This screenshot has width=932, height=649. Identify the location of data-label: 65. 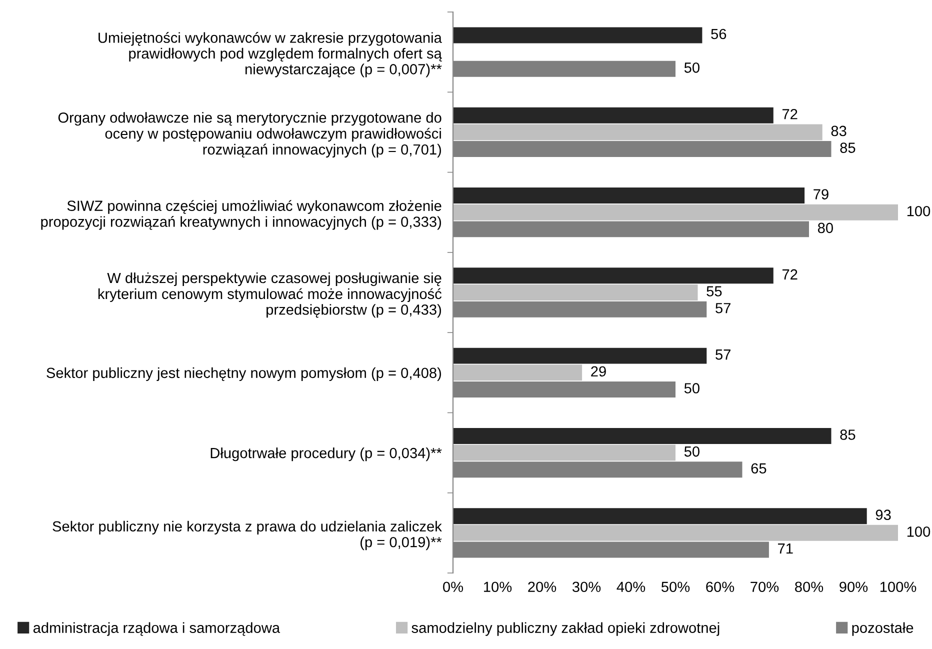
(758, 468).